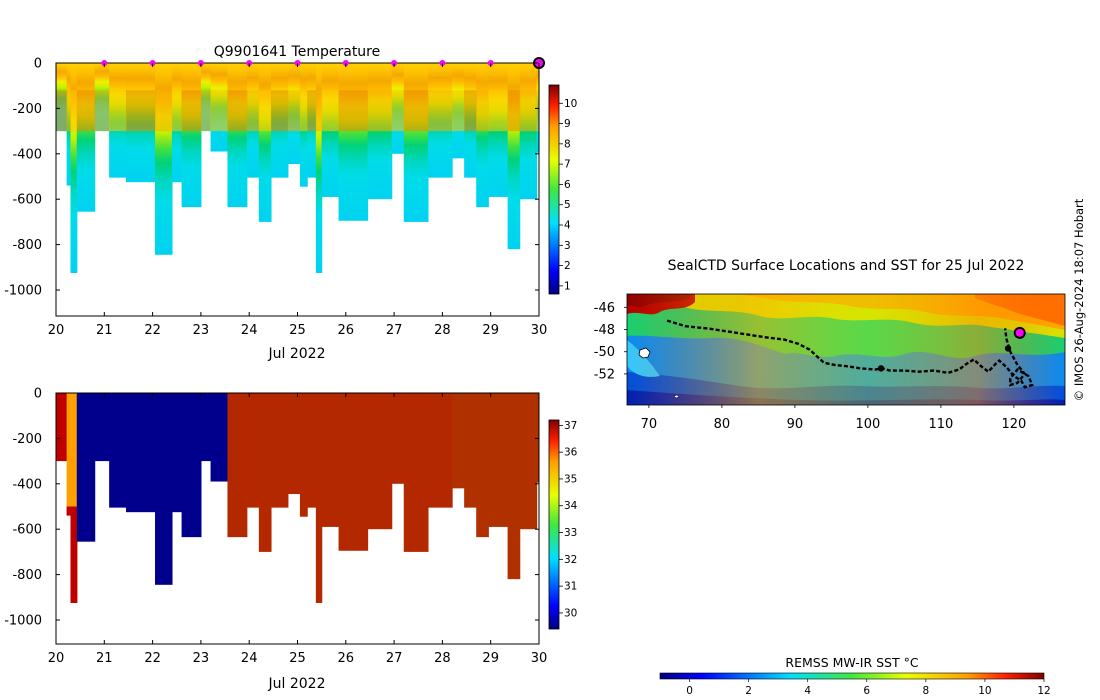 This screenshot has width=1100, height=700. What do you see at coordinates (297, 498) in the screenshot?
I see `salinity-heatmap` at bounding box center [297, 498].